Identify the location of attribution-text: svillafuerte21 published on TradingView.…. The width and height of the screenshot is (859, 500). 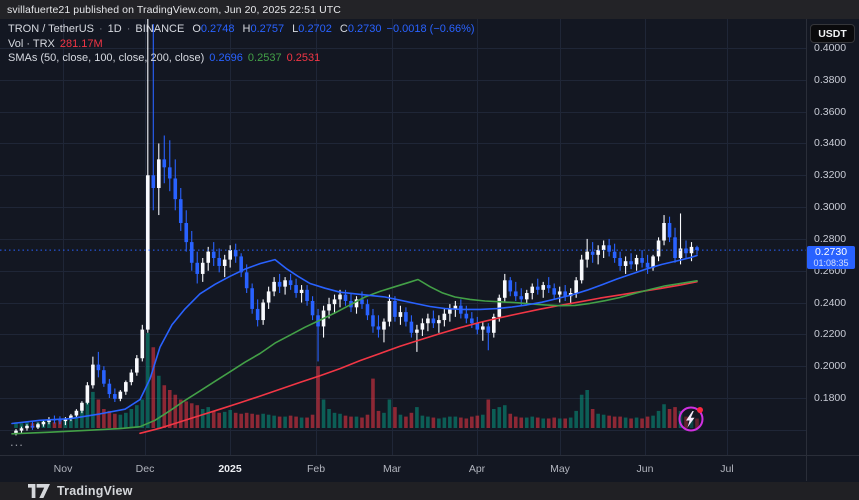
(174, 9).